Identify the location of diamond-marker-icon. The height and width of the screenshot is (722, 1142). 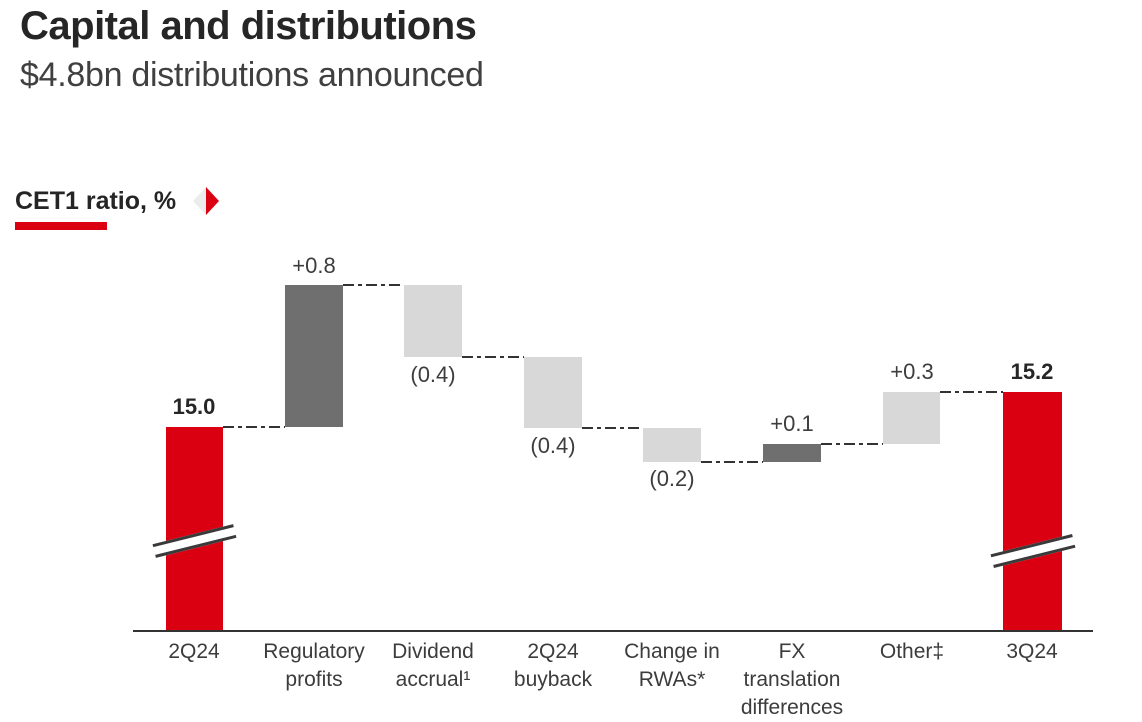
(206, 201).